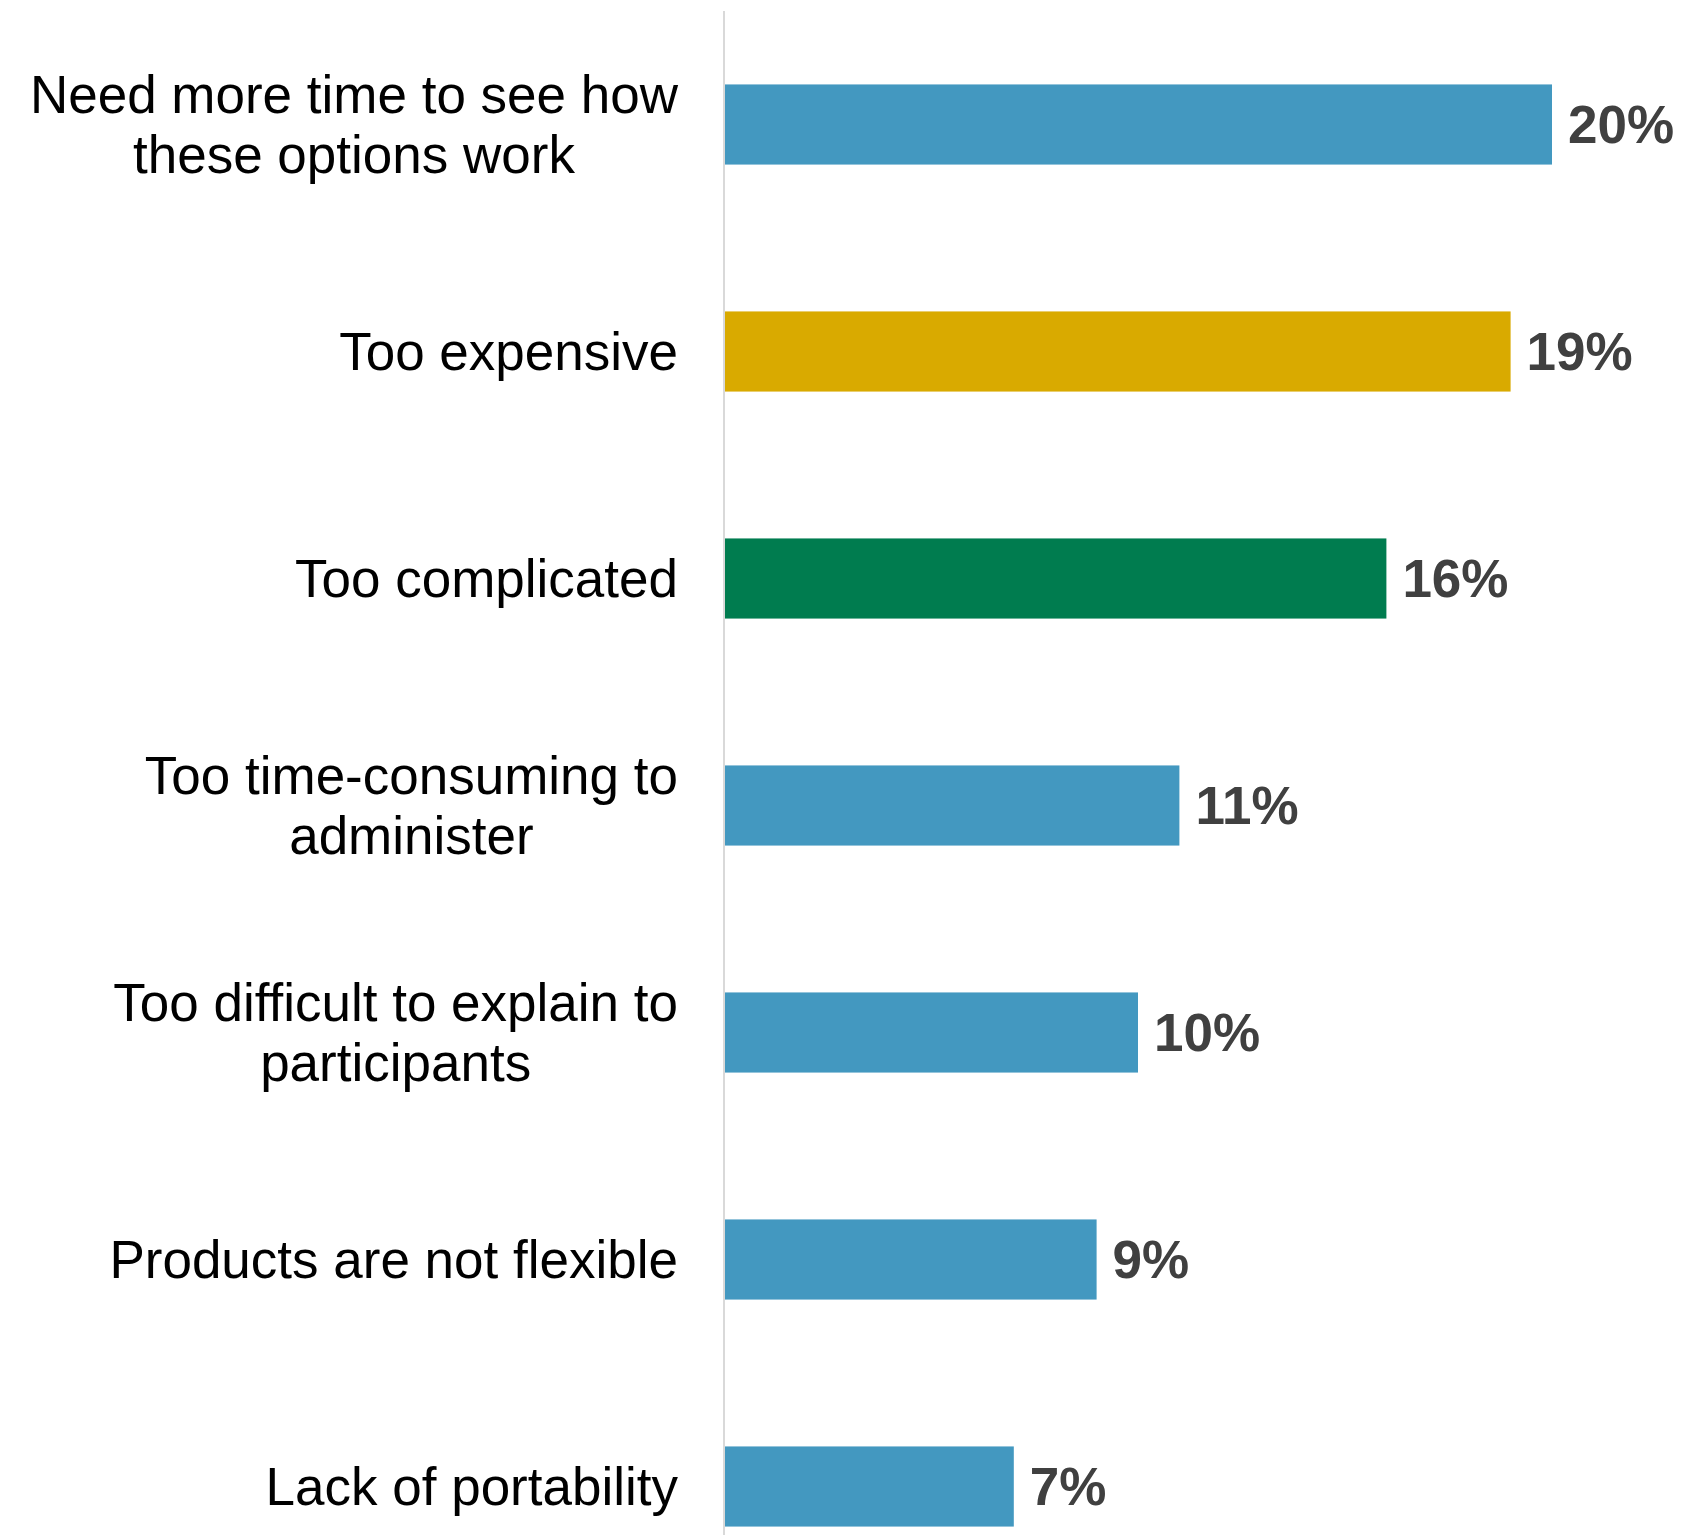  Describe the element at coordinates (1455, 579) in the screenshot. I see `data-label: 16%` at that location.